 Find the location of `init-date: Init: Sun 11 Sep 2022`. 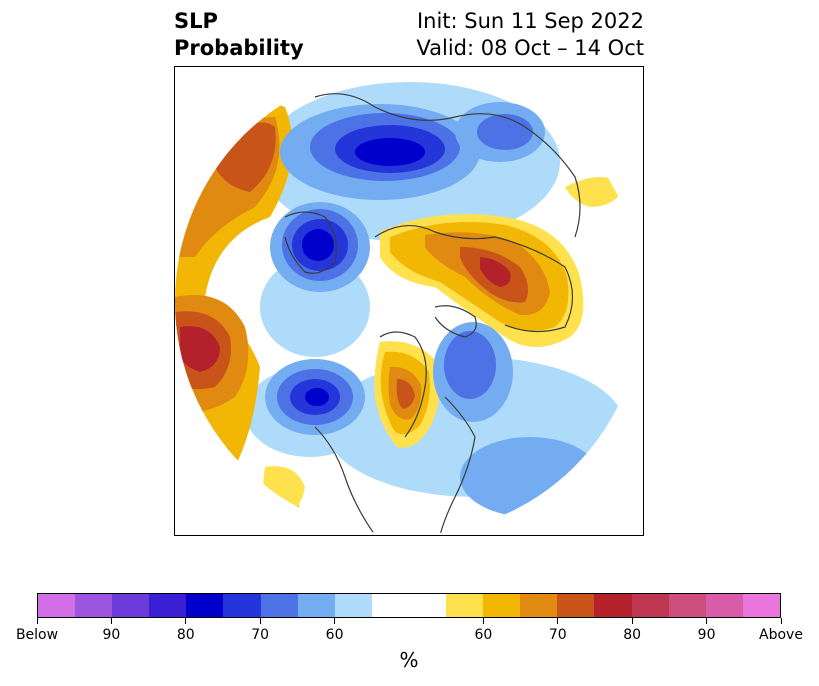

init-date: Init: Sun 11 Sep 2022 is located at coordinates (530, 21).